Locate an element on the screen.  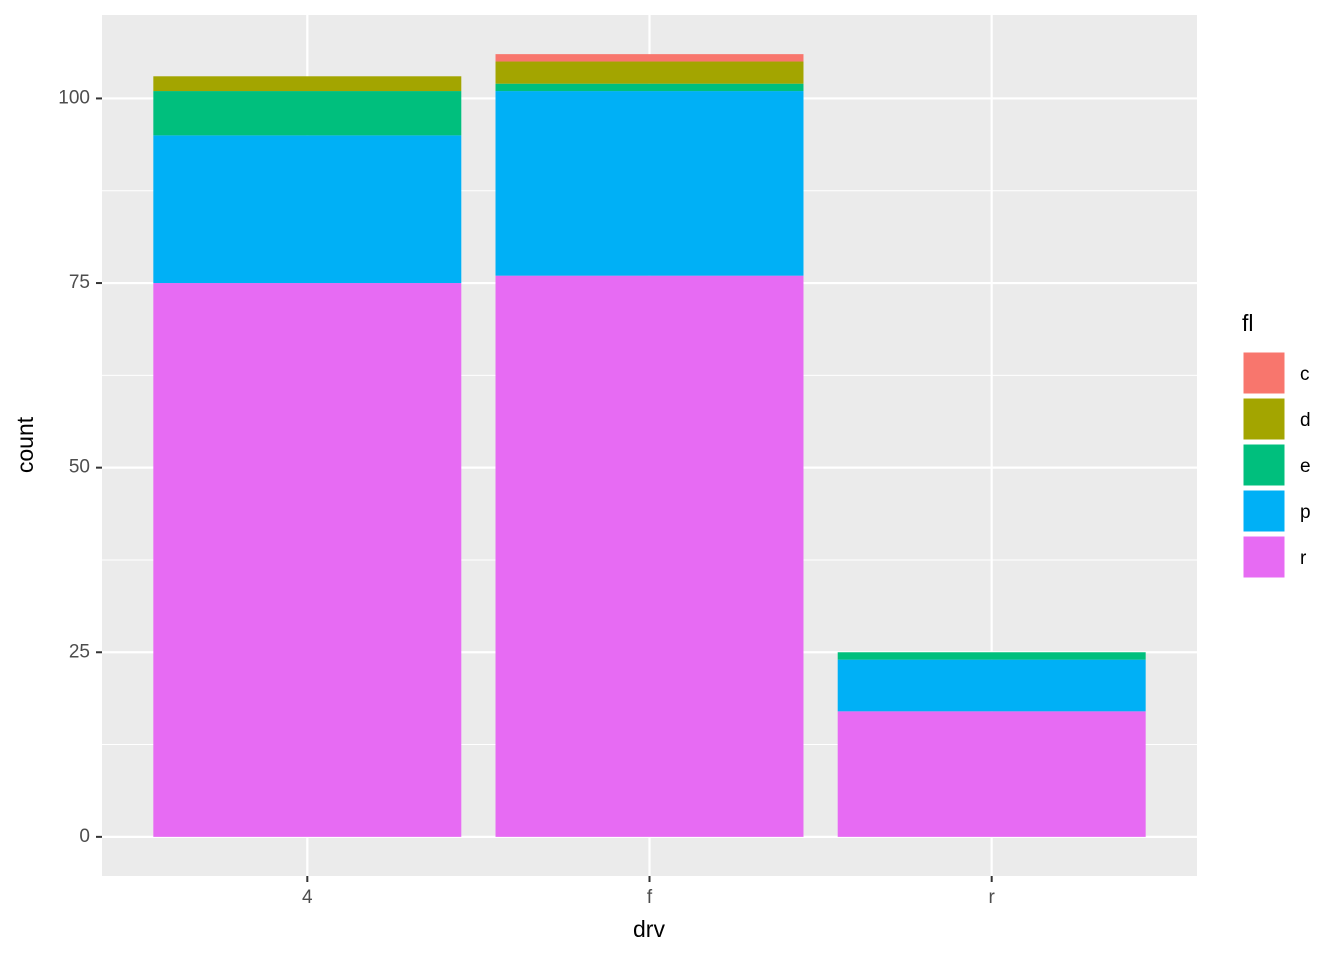
legend: c d e p r is located at coordinates (1276, 465).